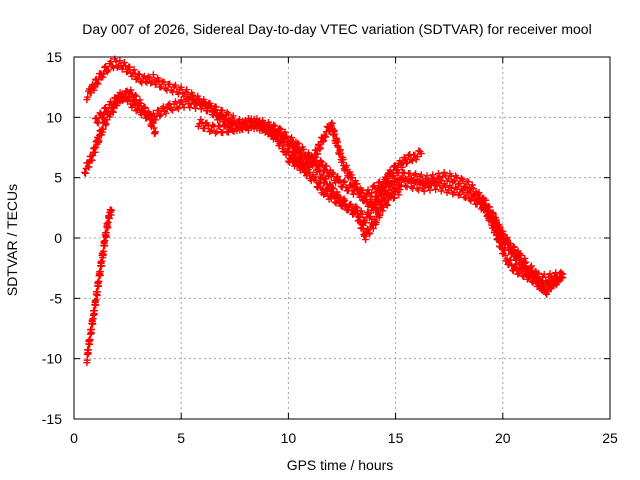  Describe the element at coordinates (54, 117) in the screenshot. I see `y-tick-label: 10` at that location.